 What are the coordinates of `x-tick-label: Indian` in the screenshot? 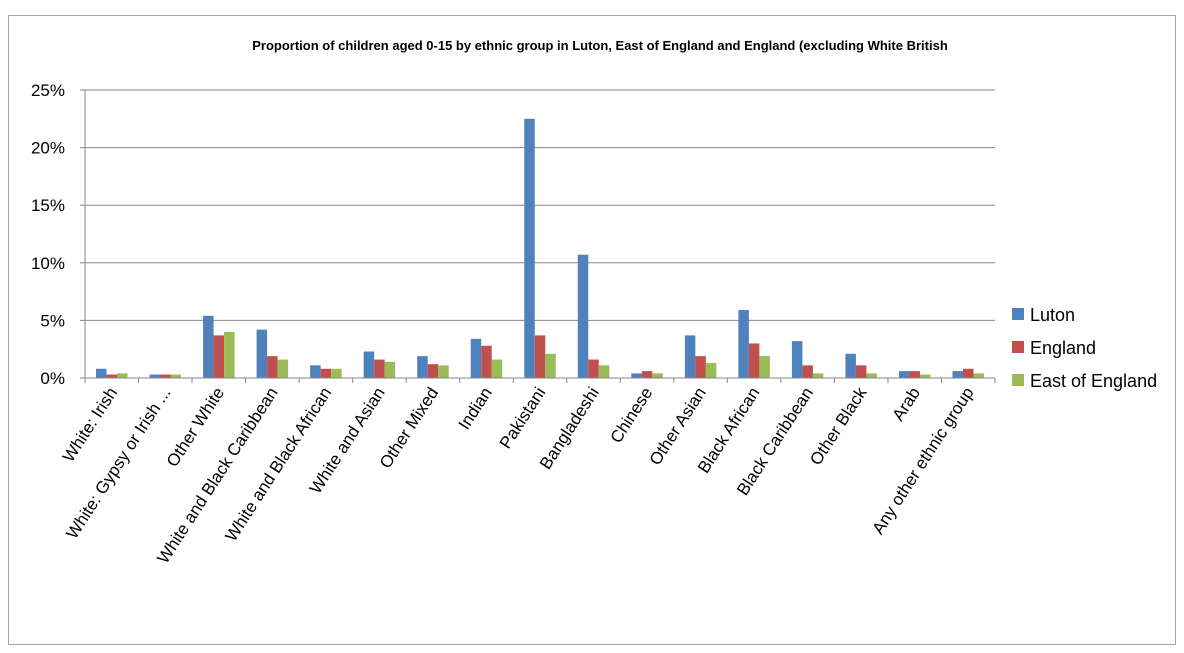 It's located at (475, 408).